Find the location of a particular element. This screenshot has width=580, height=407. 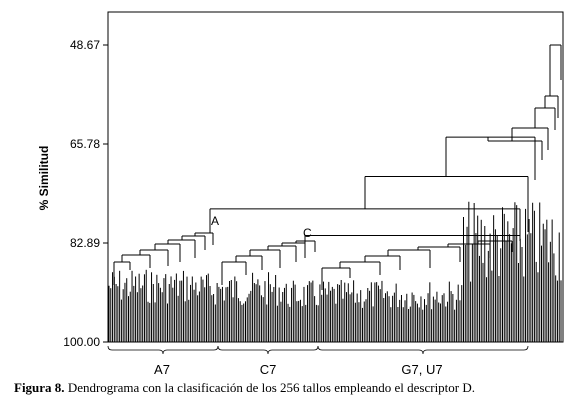

y-axis-label: % Similitud is located at coordinates (44, 178).